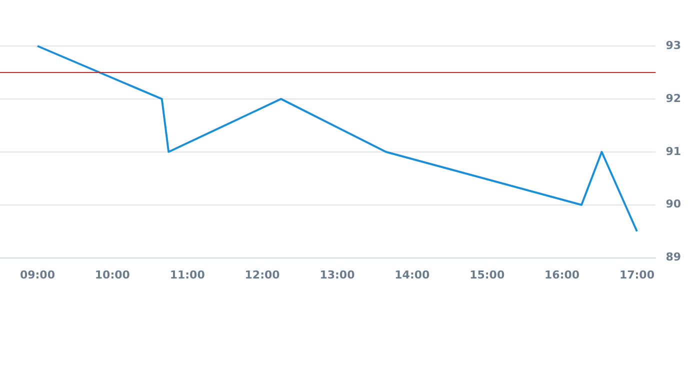 The image size is (695, 370). What do you see at coordinates (38, 275) in the screenshot?
I see `x-tick-label: 09:00` at bounding box center [38, 275].